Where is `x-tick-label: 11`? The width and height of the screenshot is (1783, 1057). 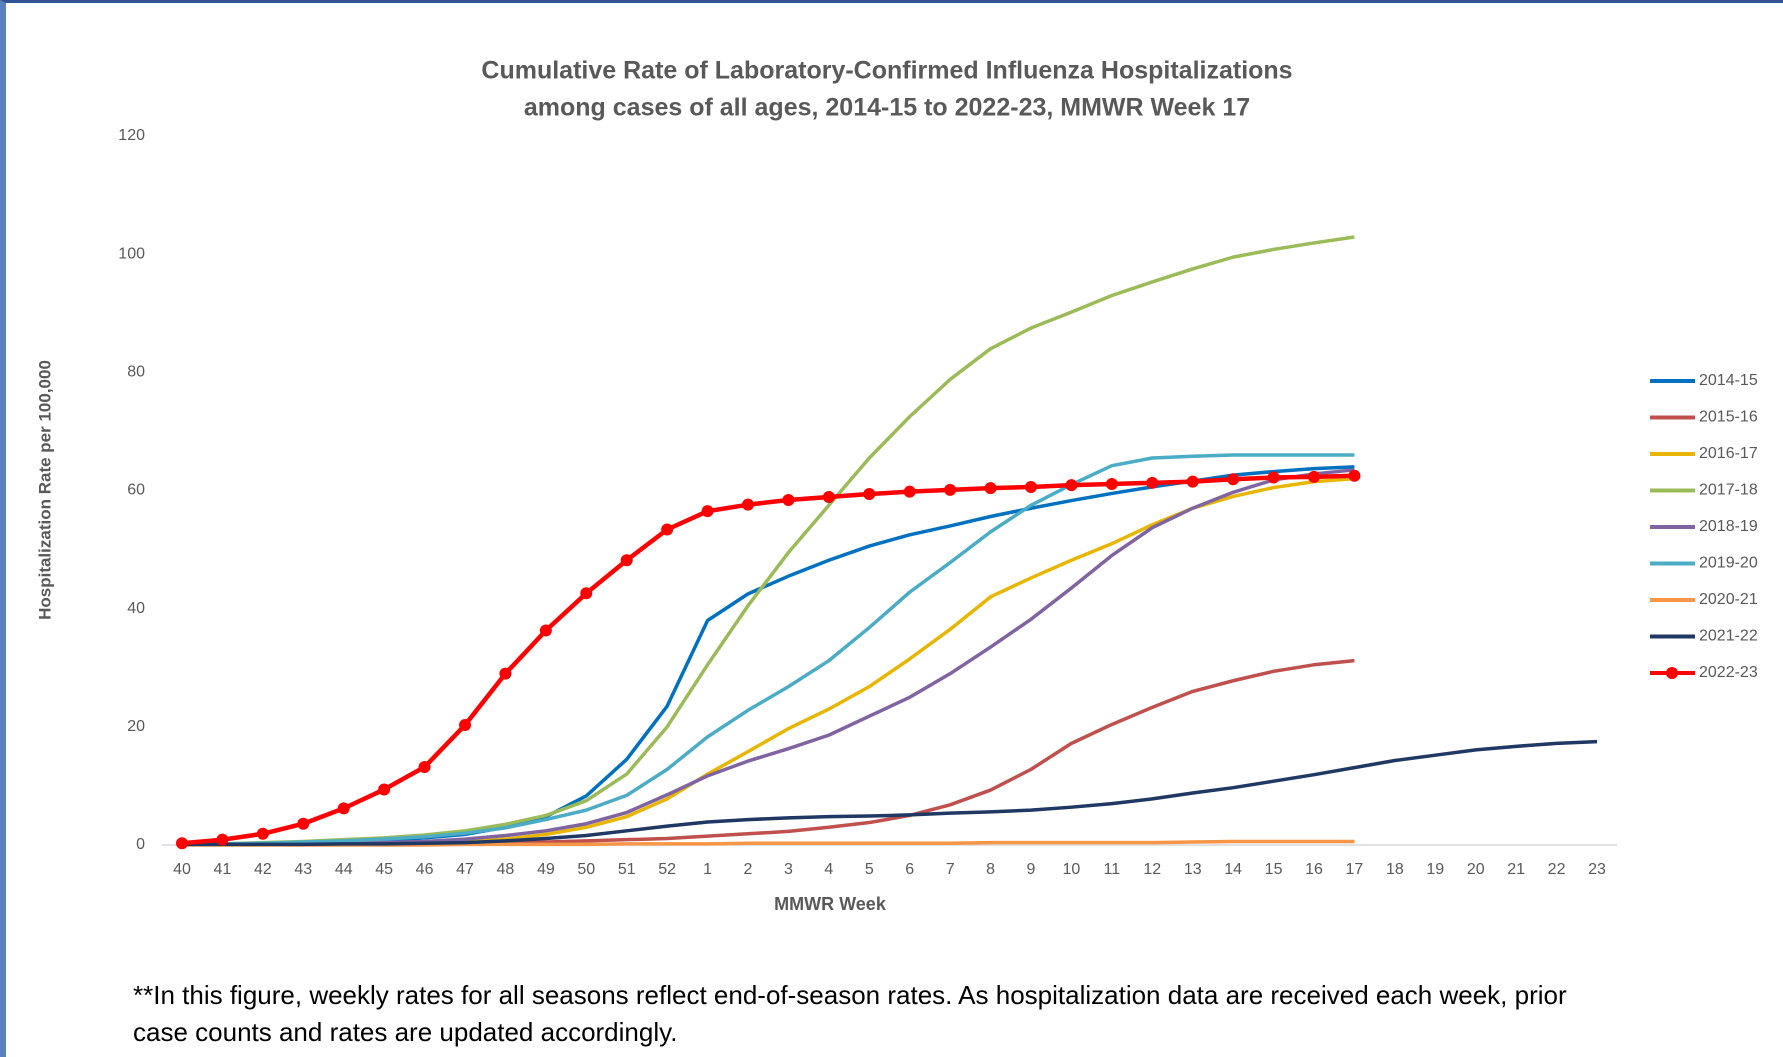
x-tick-label: 11 is located at coordinates (1112, 869).